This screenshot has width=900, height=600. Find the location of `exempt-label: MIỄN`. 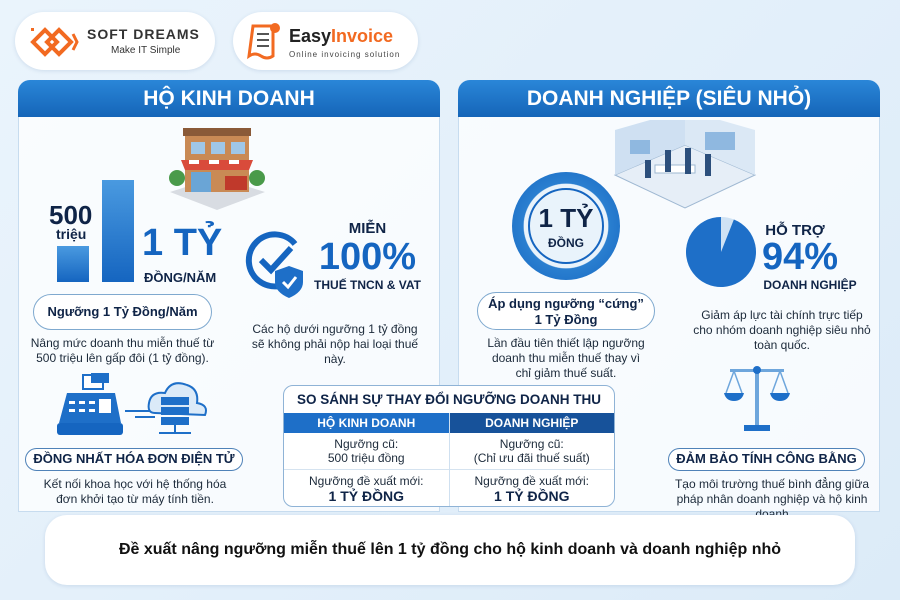

exempt-label: MIỄN is located at coordinates (367, 228).